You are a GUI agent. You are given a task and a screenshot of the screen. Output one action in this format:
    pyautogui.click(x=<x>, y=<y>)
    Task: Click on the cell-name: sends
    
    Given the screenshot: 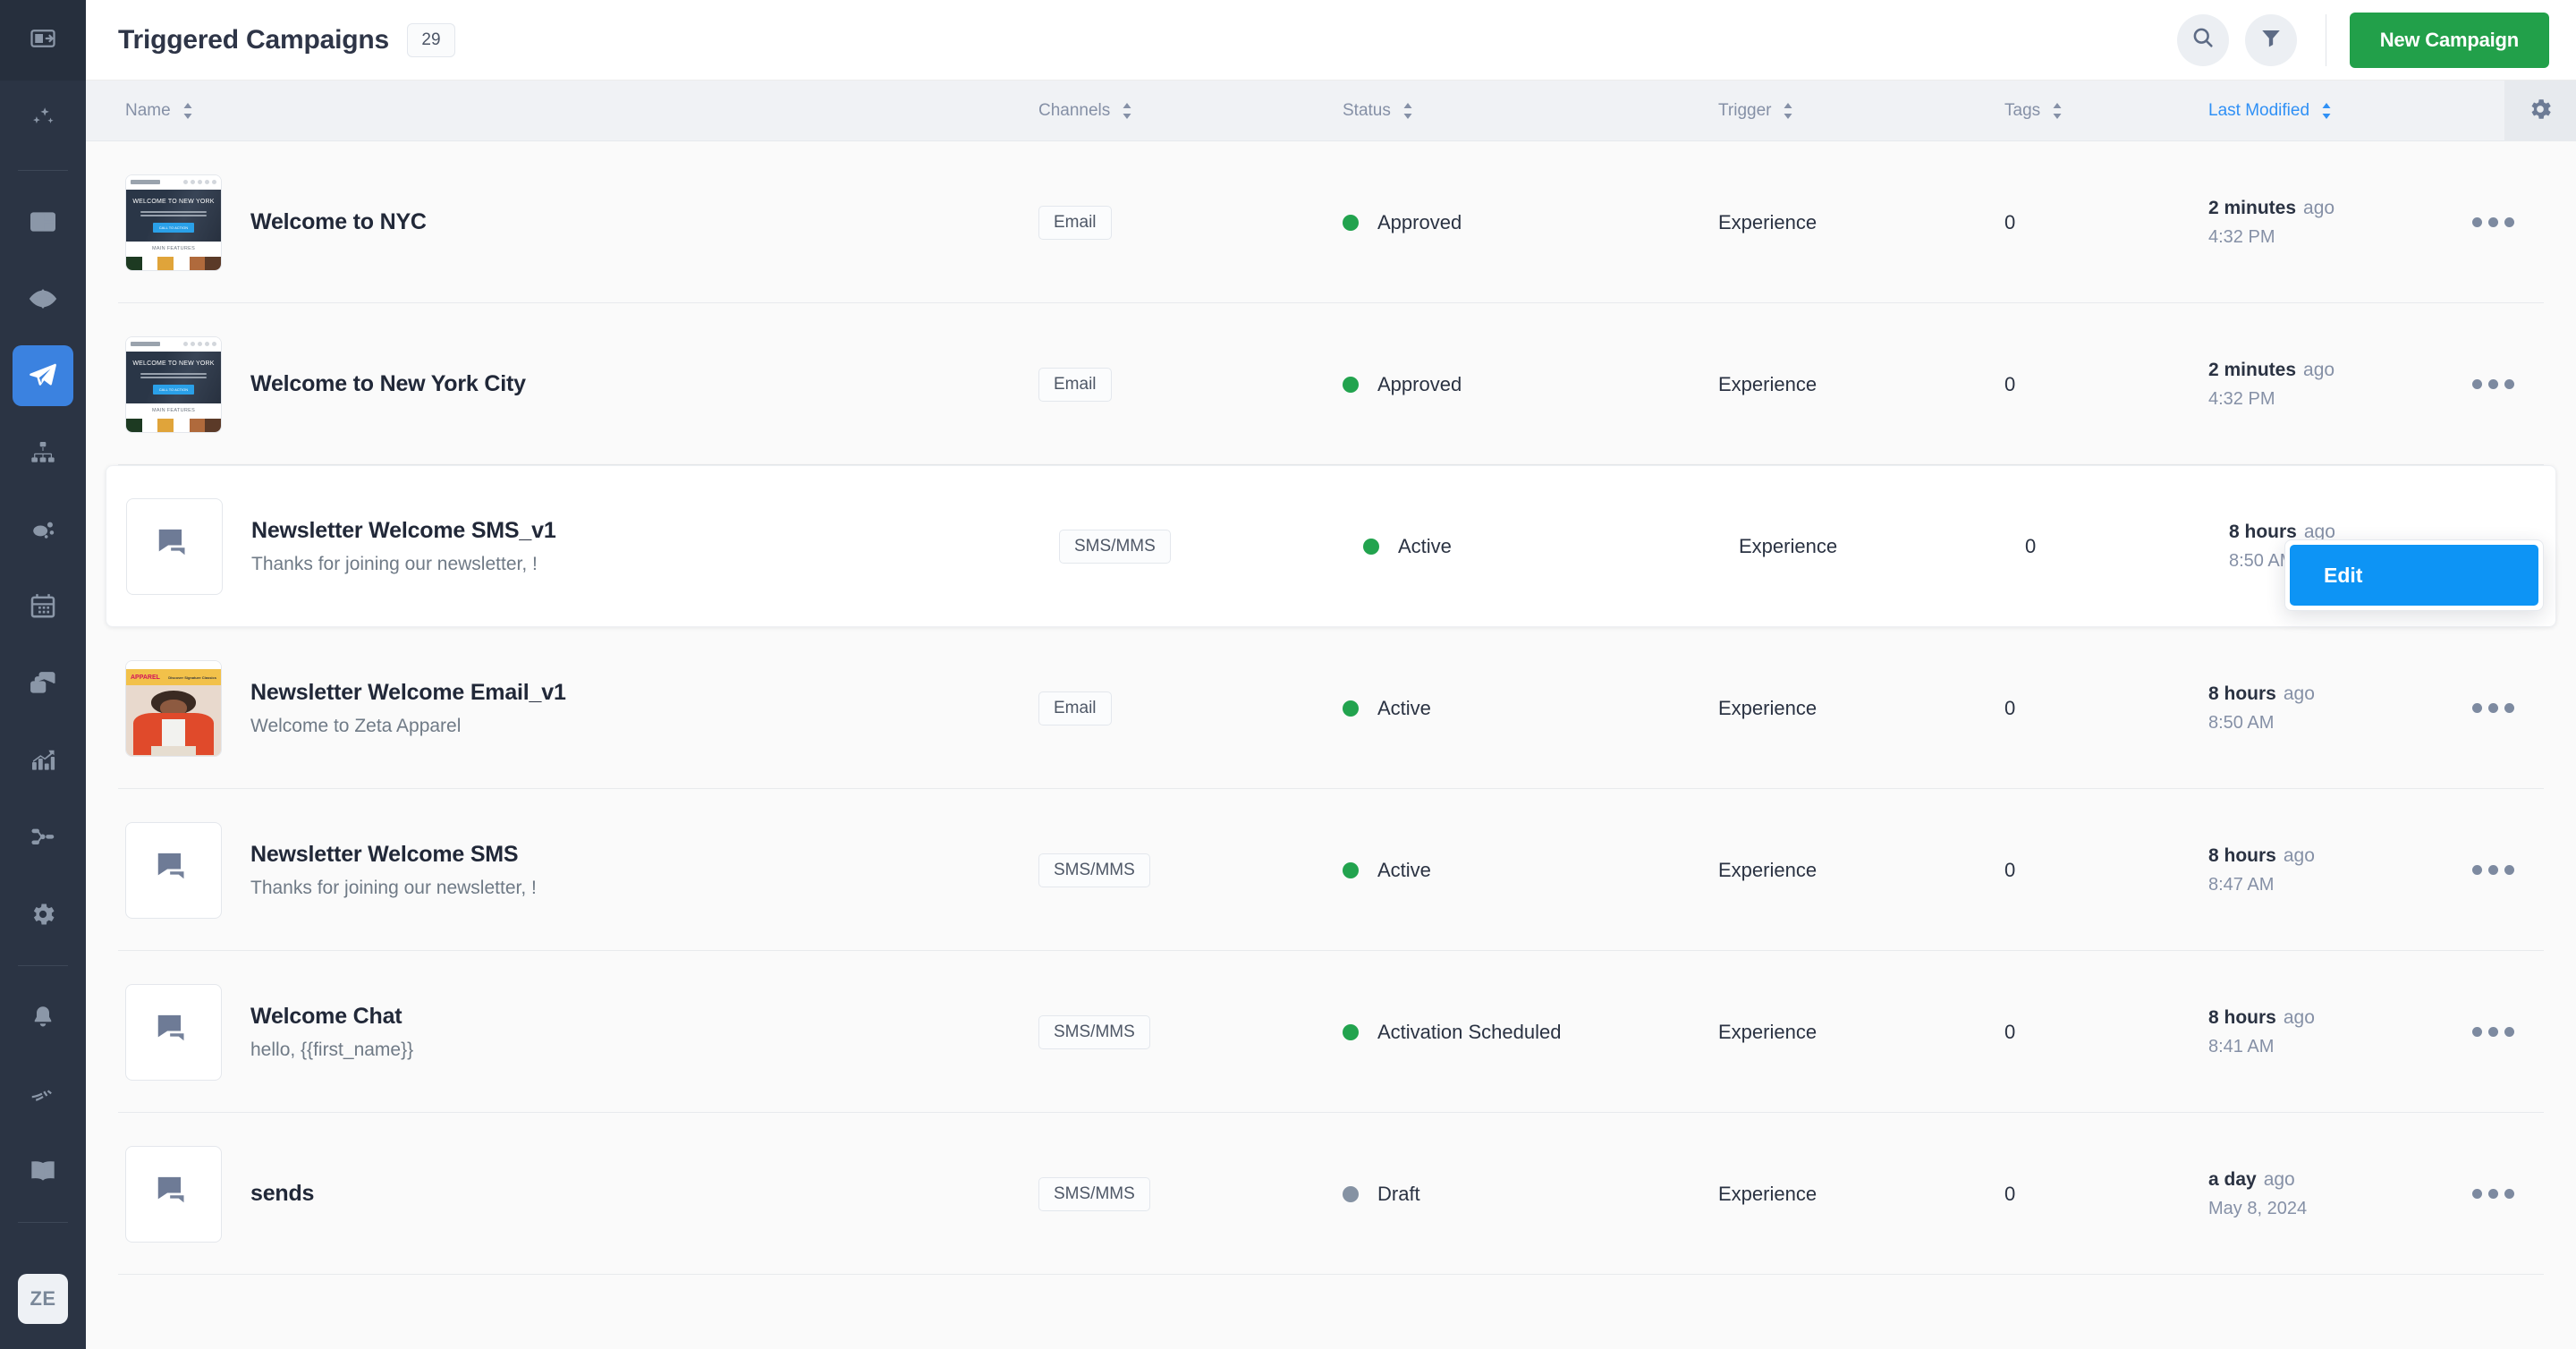 What is the action you would take?
    pyautogui.click(x=562, y=1194)
    